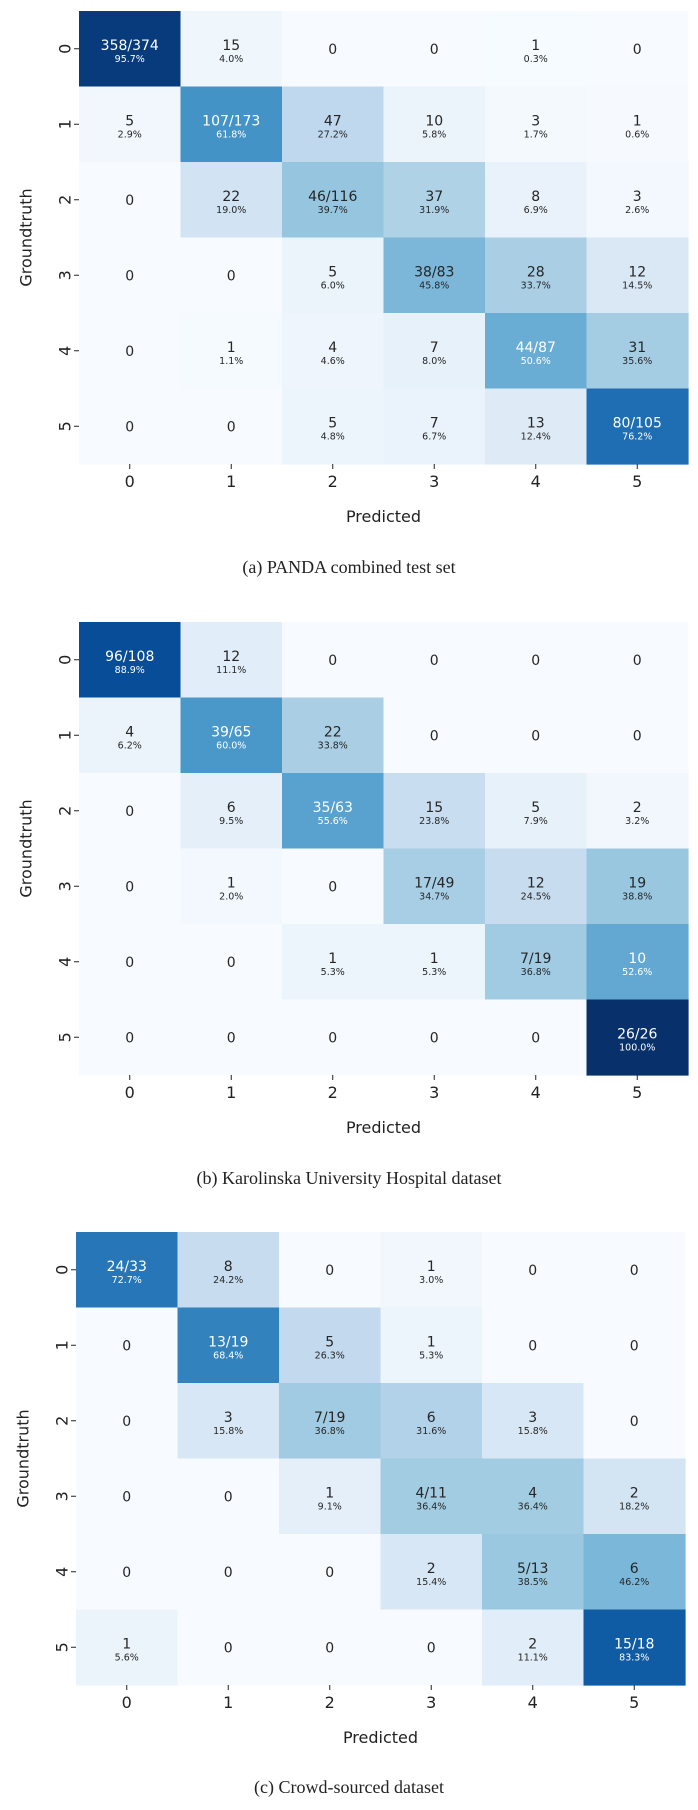 The image size is (698, 1810). I want to click on heatmap-cell: 12.0%, so click(231, 886).